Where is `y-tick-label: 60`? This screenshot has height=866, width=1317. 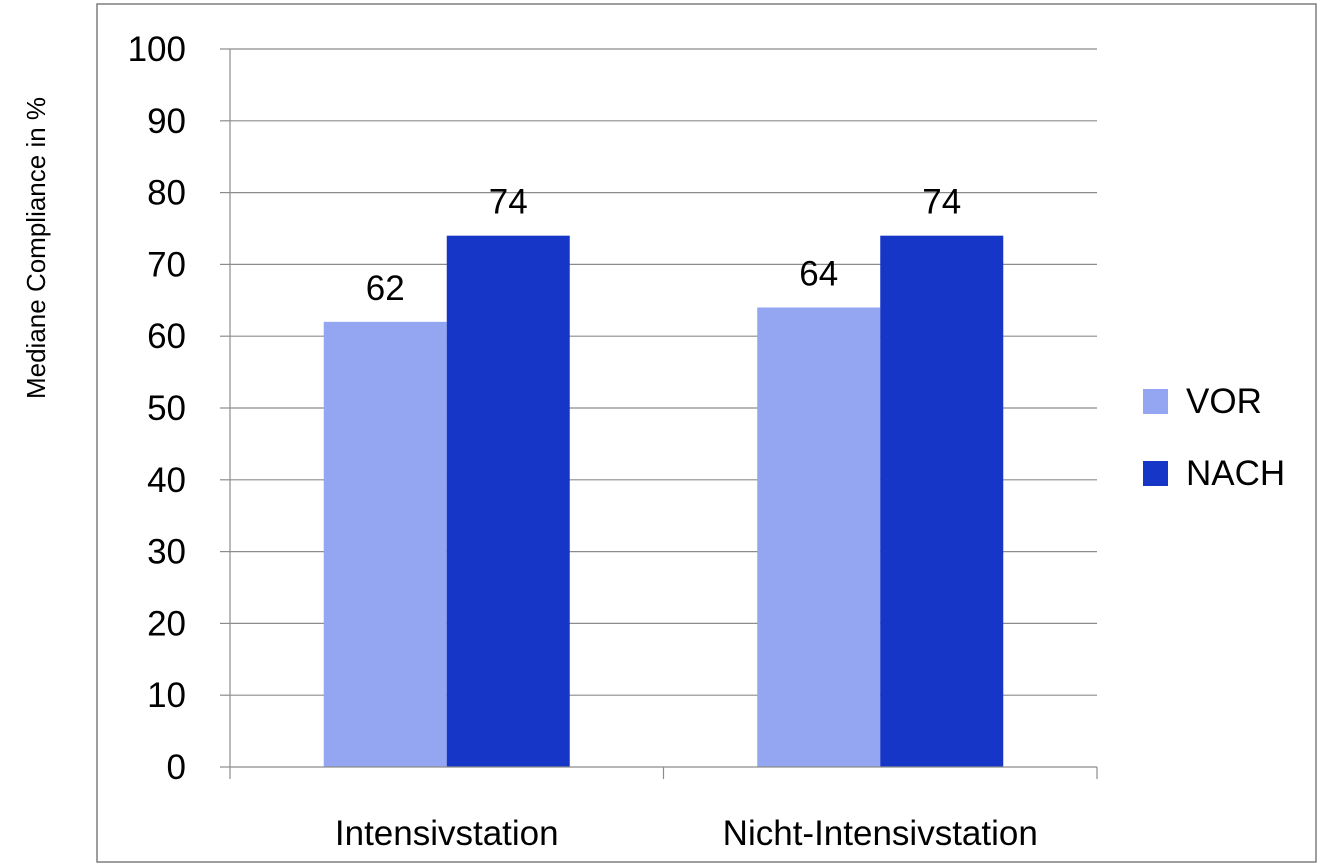 y-tick-label: 60 is located at coordinates (166, 336).